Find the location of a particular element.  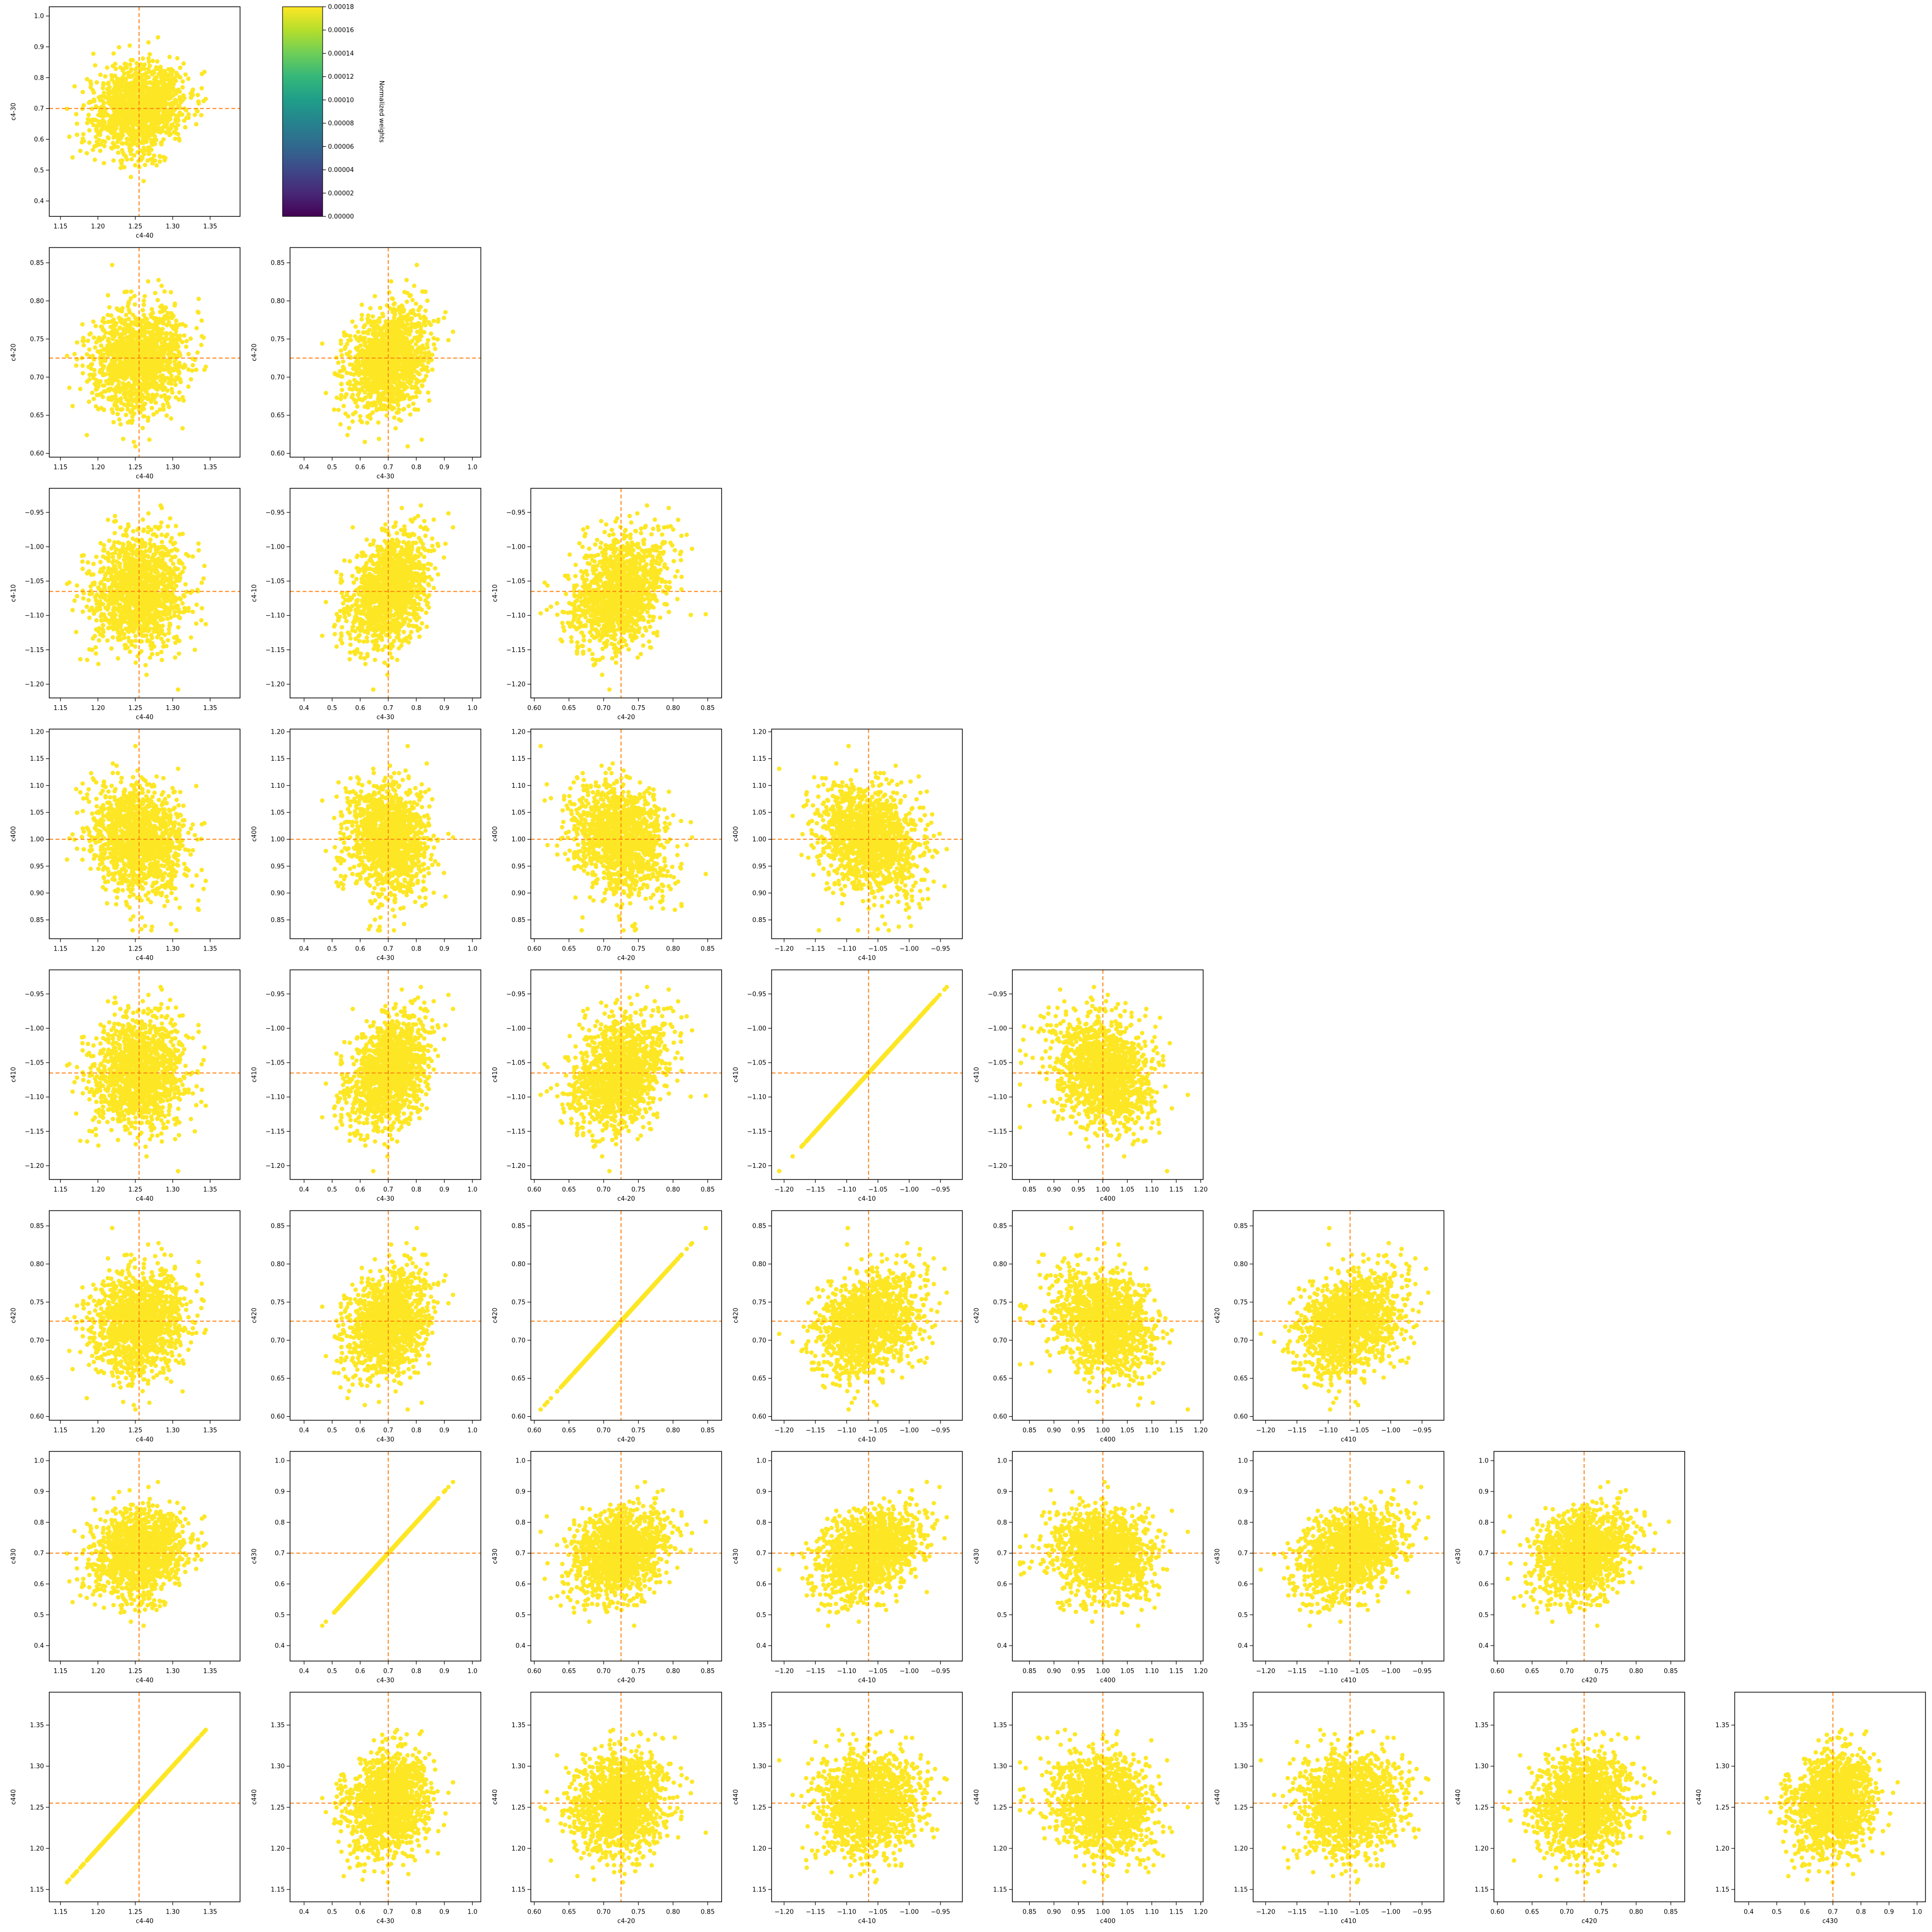

x-tick-label: 0.9 is located at coordinates (445, 467).